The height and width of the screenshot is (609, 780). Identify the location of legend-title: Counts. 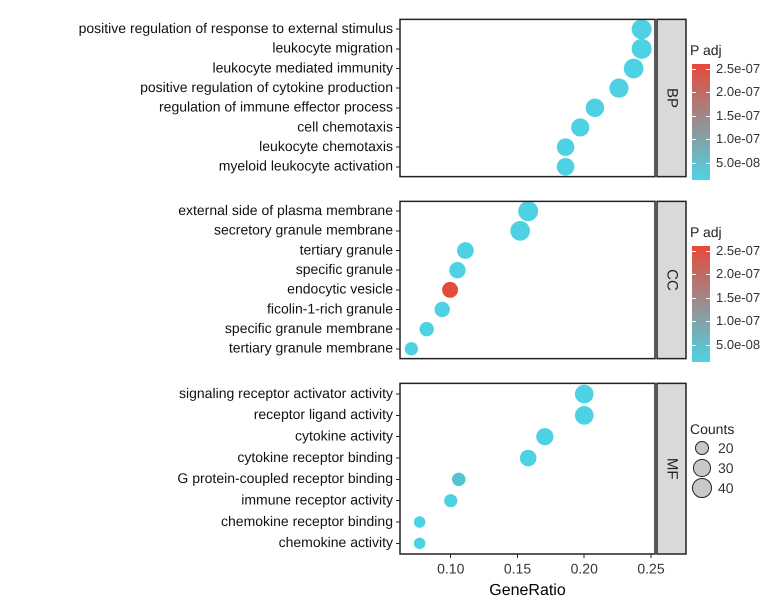
(713, 429).